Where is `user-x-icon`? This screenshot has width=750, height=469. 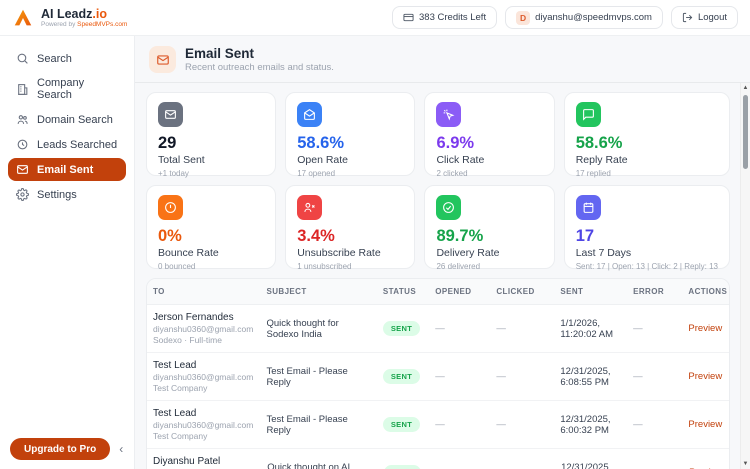
user-x-icon is located at coordinates (310, 208).